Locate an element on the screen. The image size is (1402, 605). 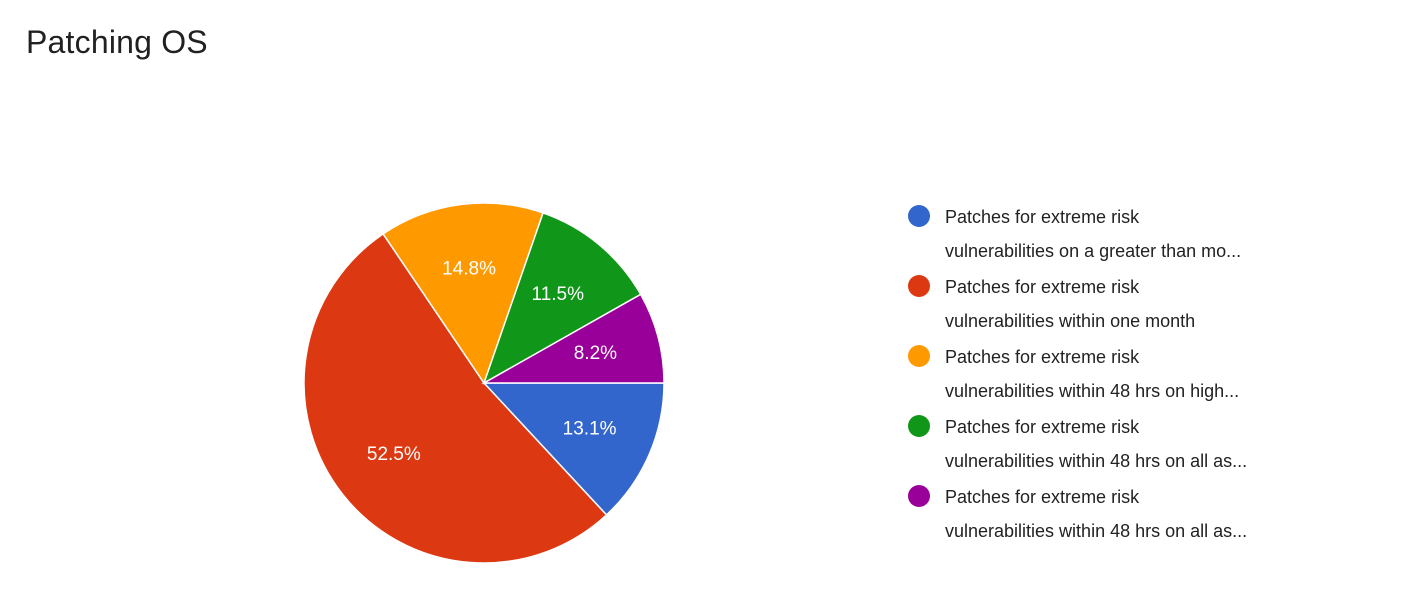
pie-slice-labels: 13.1% 52.5% 14.8% 11.5% 8.2% is located at coordinates (492, 361).